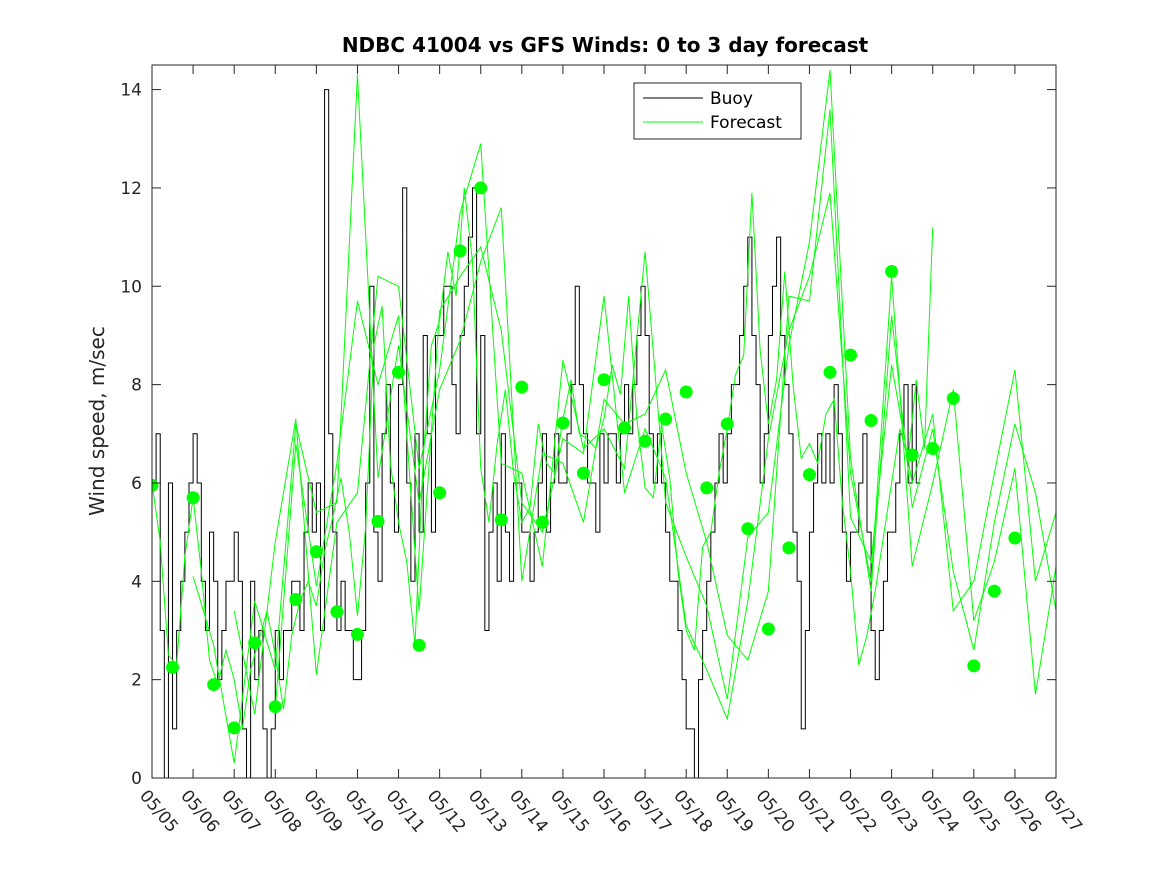 The width and height of the screenshot is (1167, 875). I want to click on y-tick-label: 0, so click(136, 779).